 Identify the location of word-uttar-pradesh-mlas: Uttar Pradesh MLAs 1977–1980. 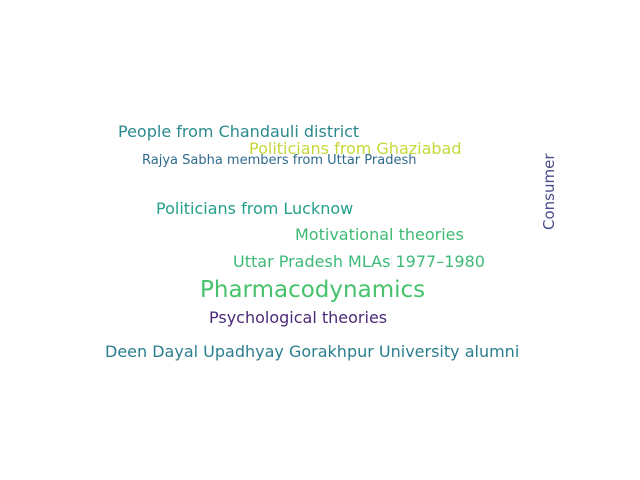
(359, 261).